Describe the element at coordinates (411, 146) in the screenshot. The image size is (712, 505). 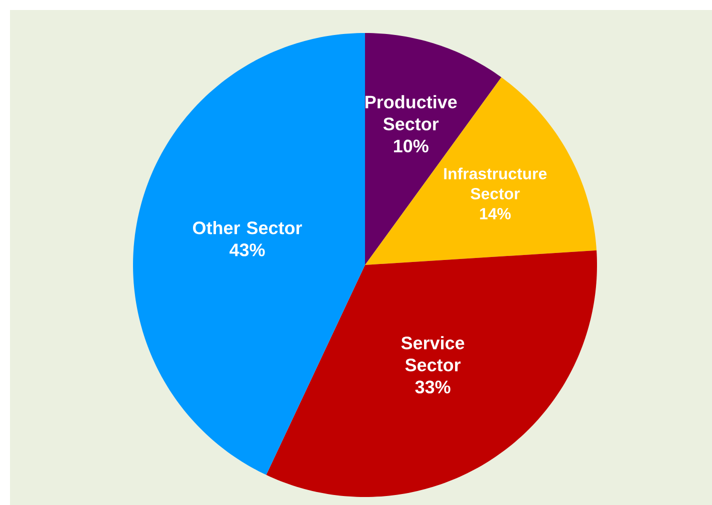
I see `data-label: 10%` at that location.